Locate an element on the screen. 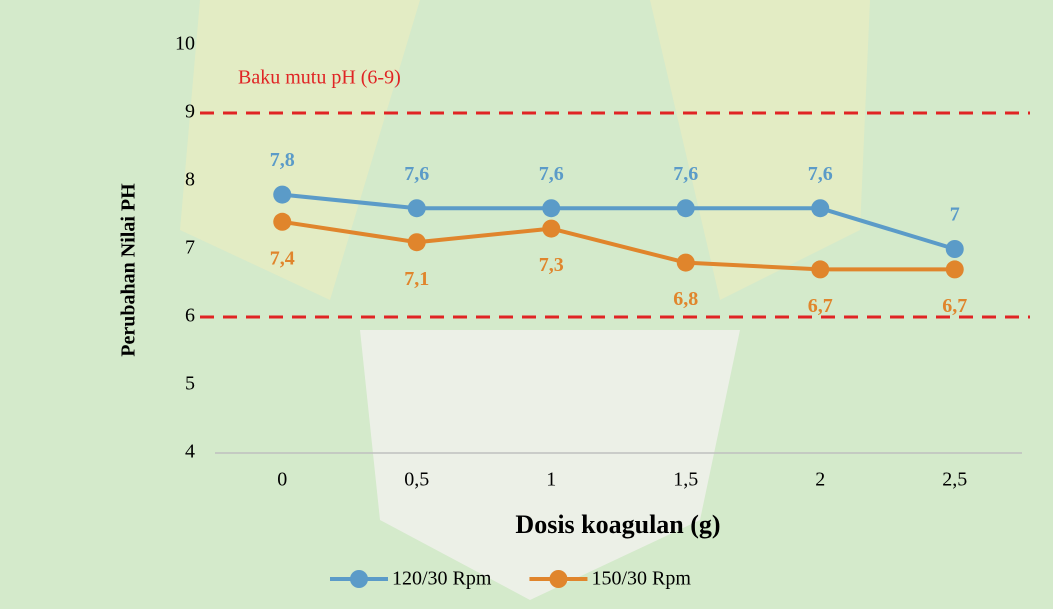 This screenshot has height=609, width=1053. data-label: 7,4 is located at coordinates (282, 258).